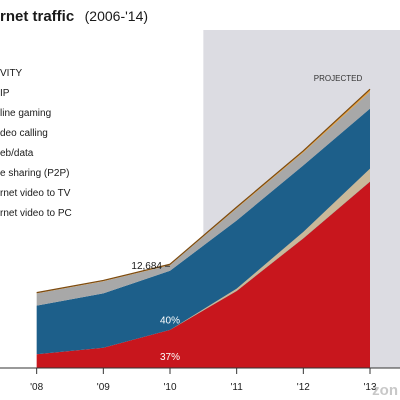 This screenshot has height=400, width=400. I want to click on projected-label: PROJECTED, so click(338, 78).